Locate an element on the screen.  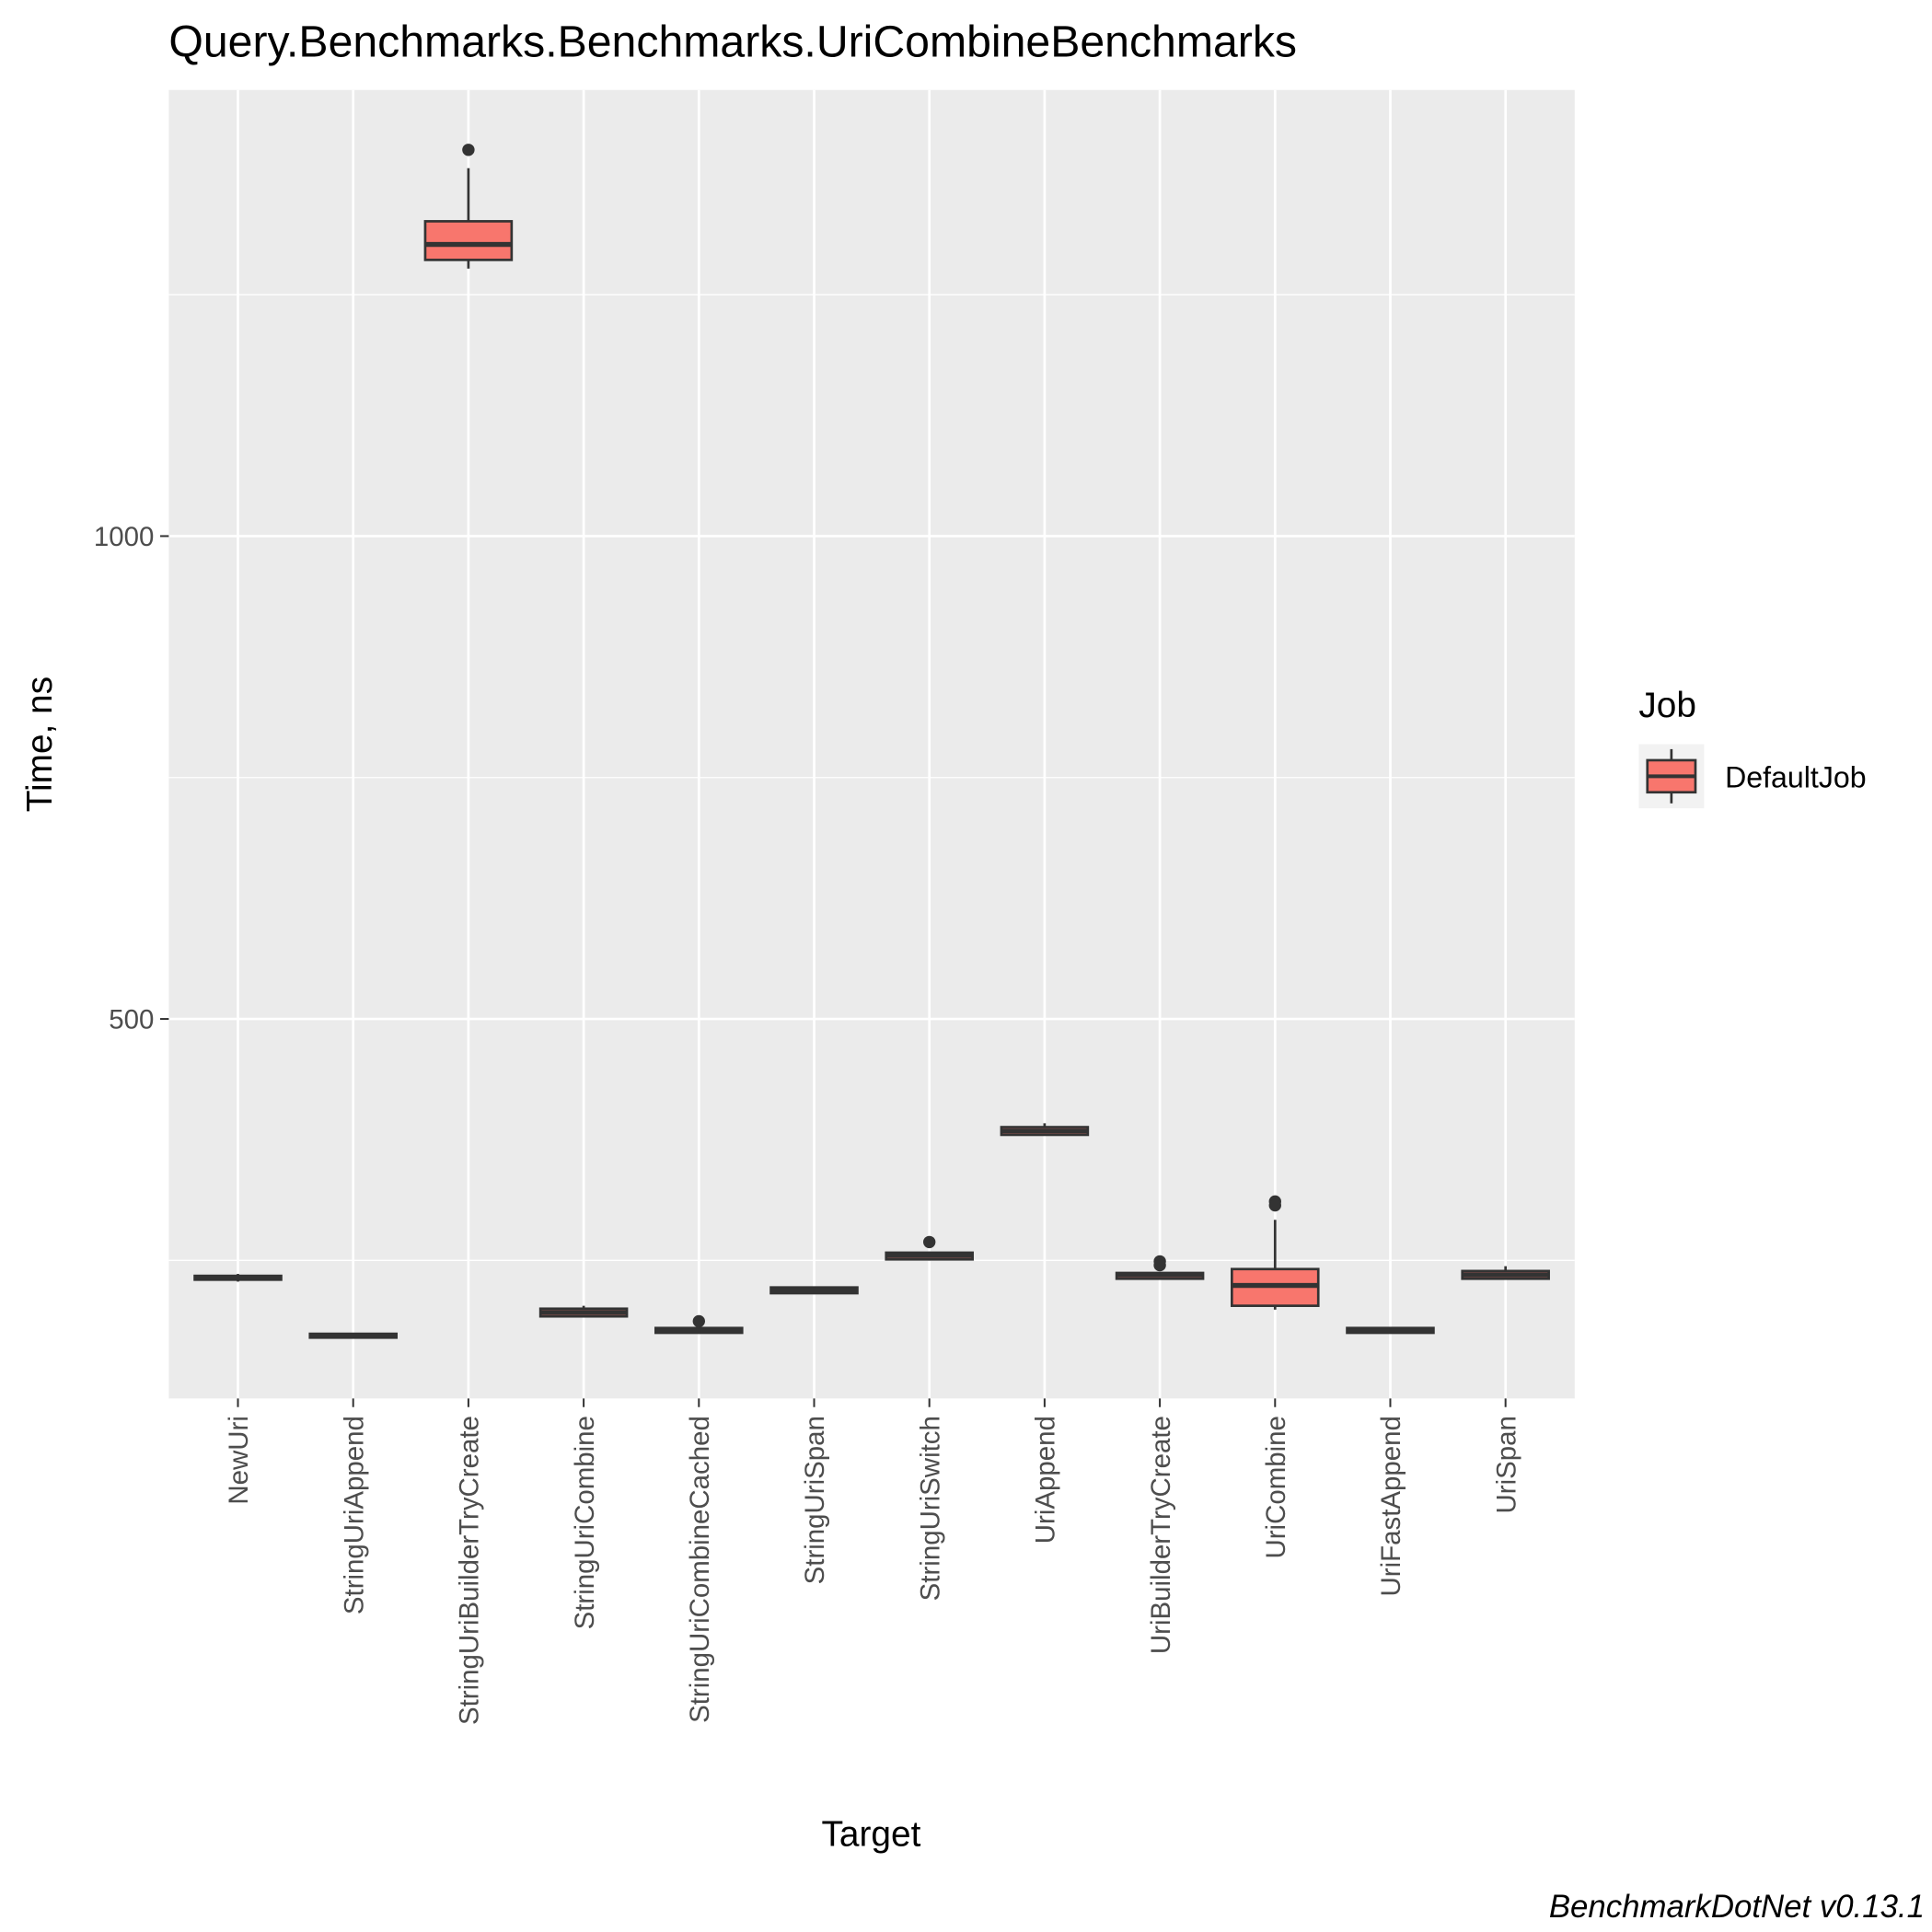
x-tick-label: StringUriCombineCached is located at coordinates (700, 1570).